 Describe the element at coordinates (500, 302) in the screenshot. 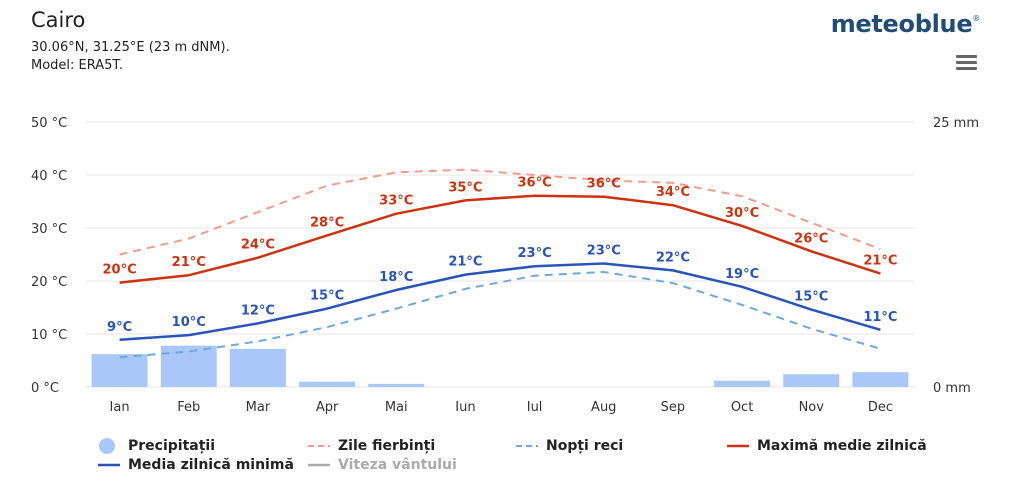

I see `min-daily-line` at that location.